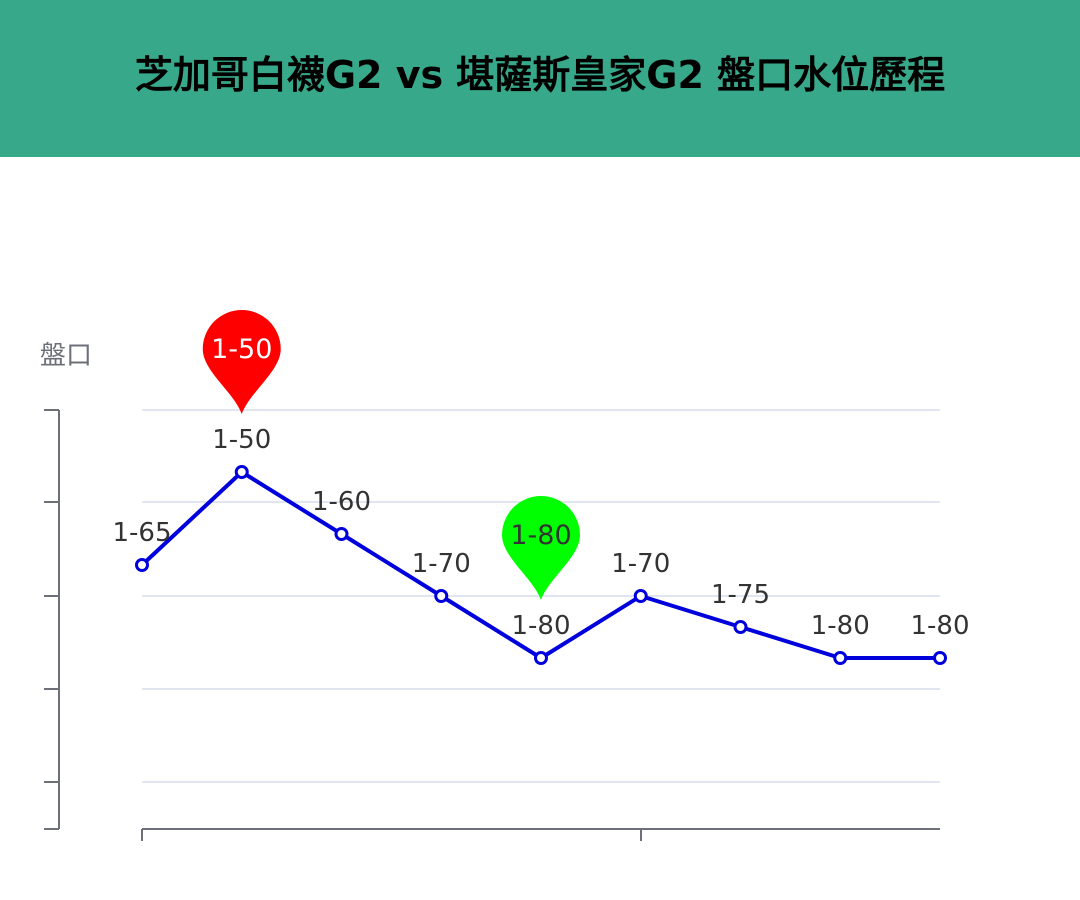 This screenshot has width=1080, height=900. I want to click on max-marker-pin, so click(241, 362).